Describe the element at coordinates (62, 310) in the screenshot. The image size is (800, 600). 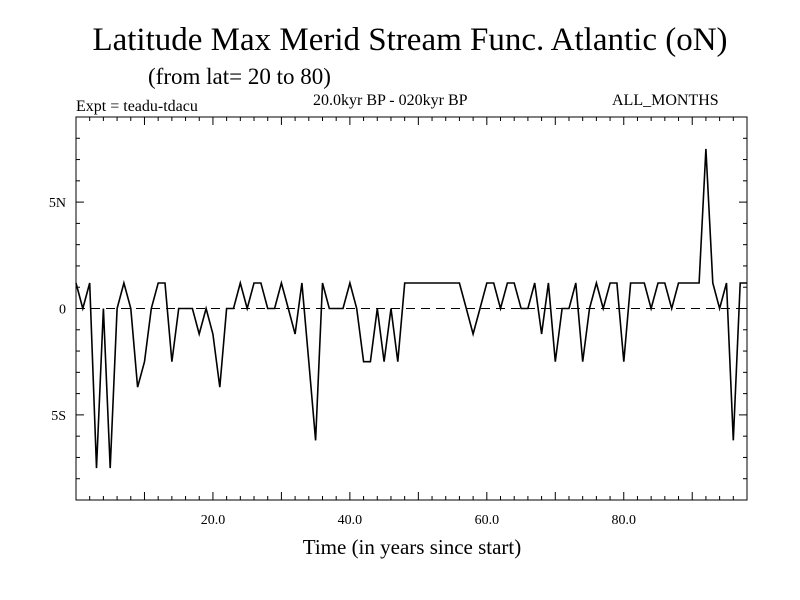
I see `y-tick-label: 0` at that location.